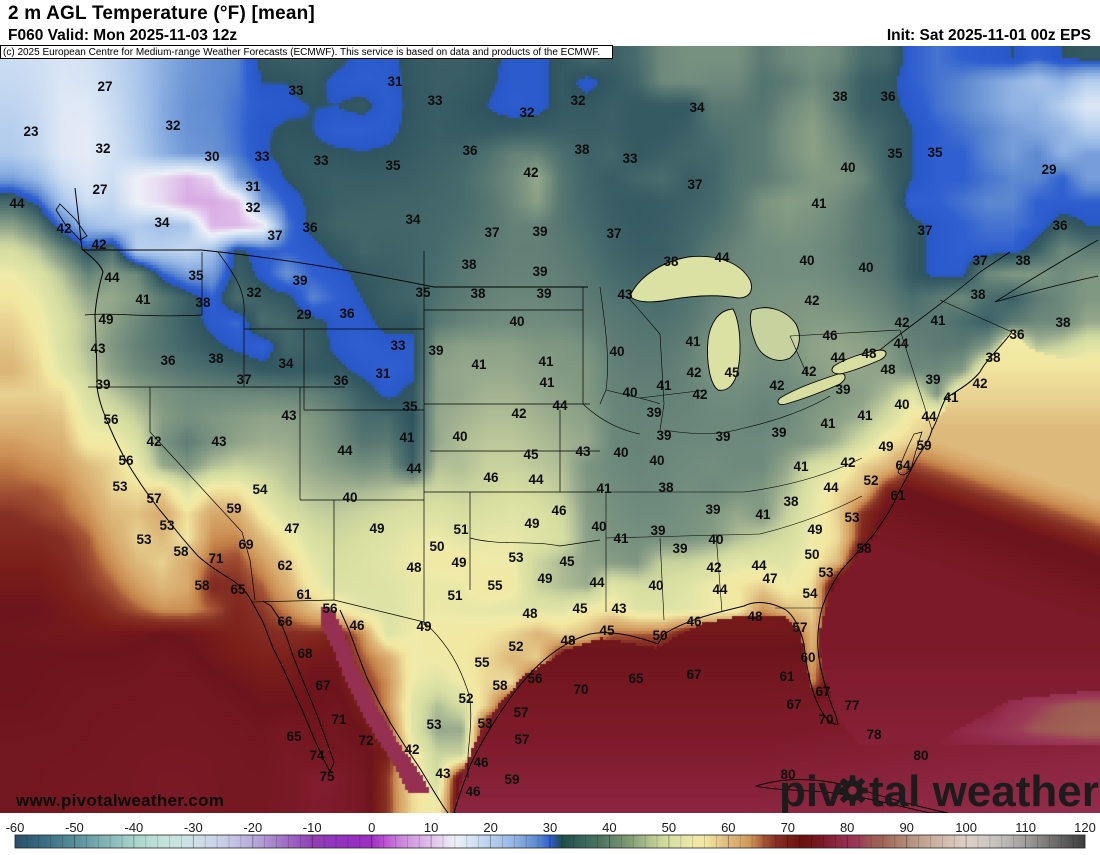 The width and height of the screenshot is (1100, 855). I want to click on svg-text: 31, so click(253, 186).